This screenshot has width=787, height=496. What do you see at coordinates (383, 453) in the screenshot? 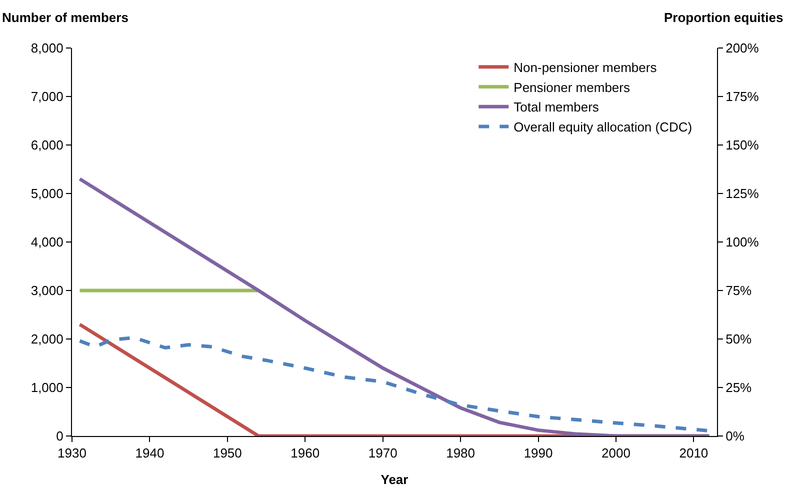
I see `x-tick-label: 1970` at bounding box center [383, 453].